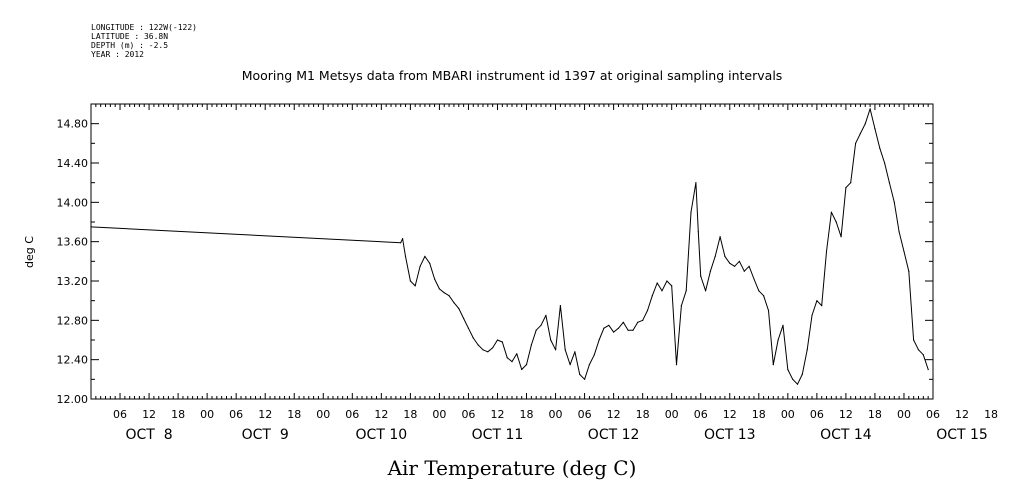 The width and height of the screenshot is (1009, 504). Describe the element at coordinates (962, 435) in the screenshot. I see `day-label: OCT 15` at that location.